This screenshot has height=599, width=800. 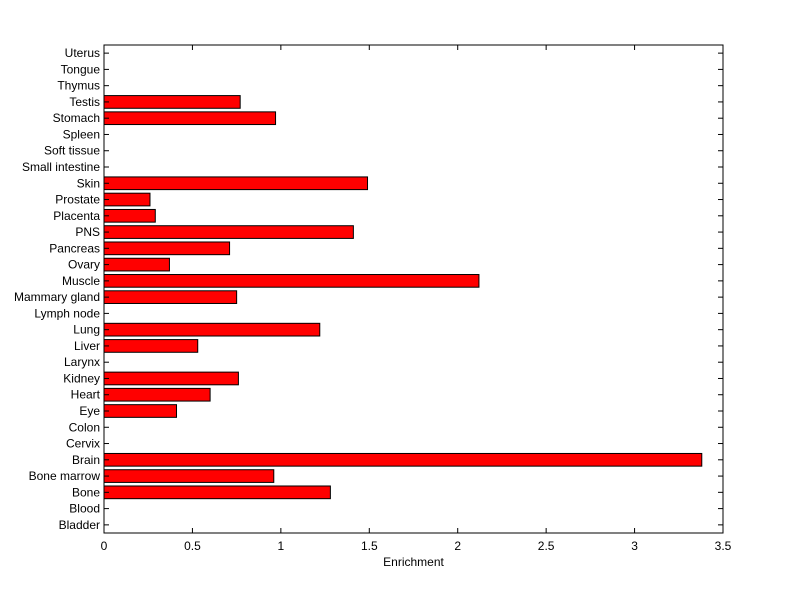 What do you see at coordinates (87, 346) in the screenshot?
I see `y-tick-label-liver: Liver` at bounding box center [87, 346].